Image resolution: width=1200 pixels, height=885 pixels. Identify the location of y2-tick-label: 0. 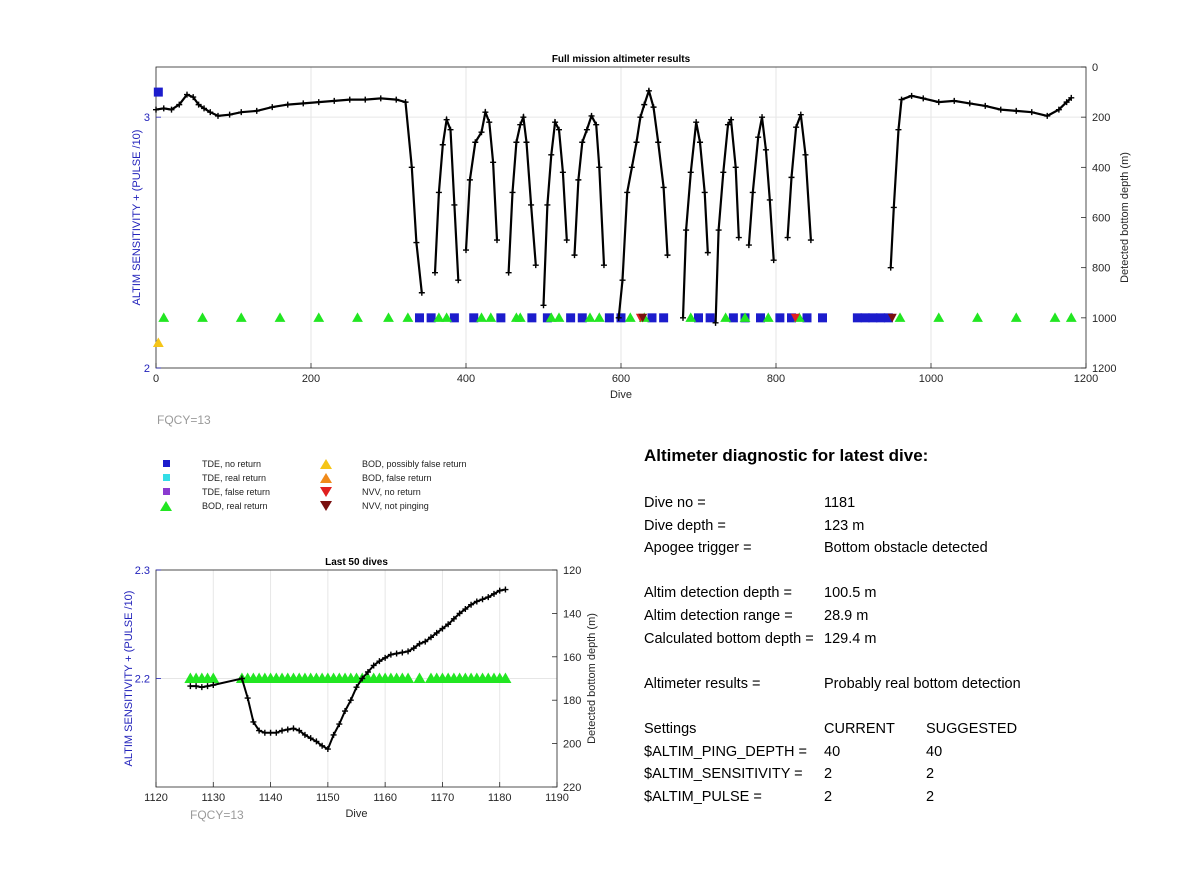
(1095, 68).